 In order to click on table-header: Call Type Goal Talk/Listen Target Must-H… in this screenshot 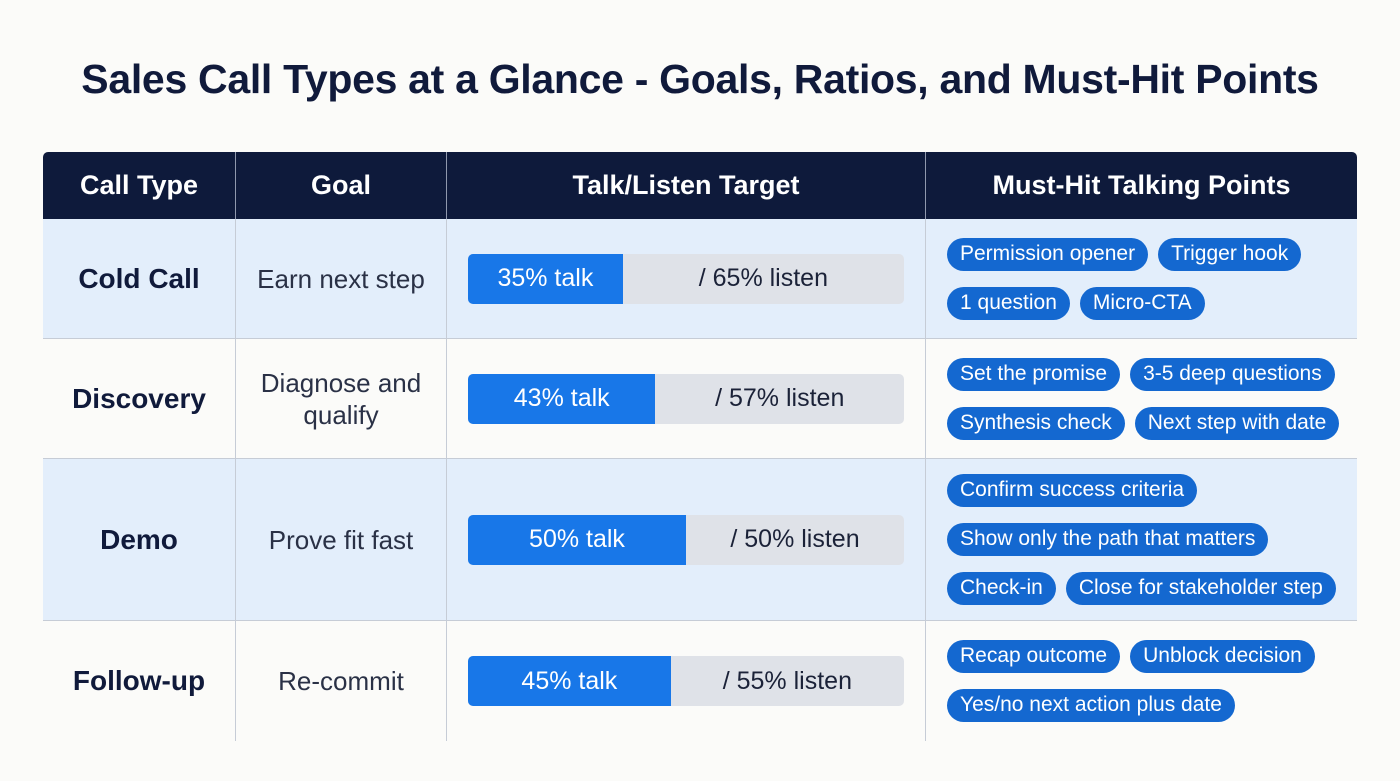, I will do `click(700, 185)`.